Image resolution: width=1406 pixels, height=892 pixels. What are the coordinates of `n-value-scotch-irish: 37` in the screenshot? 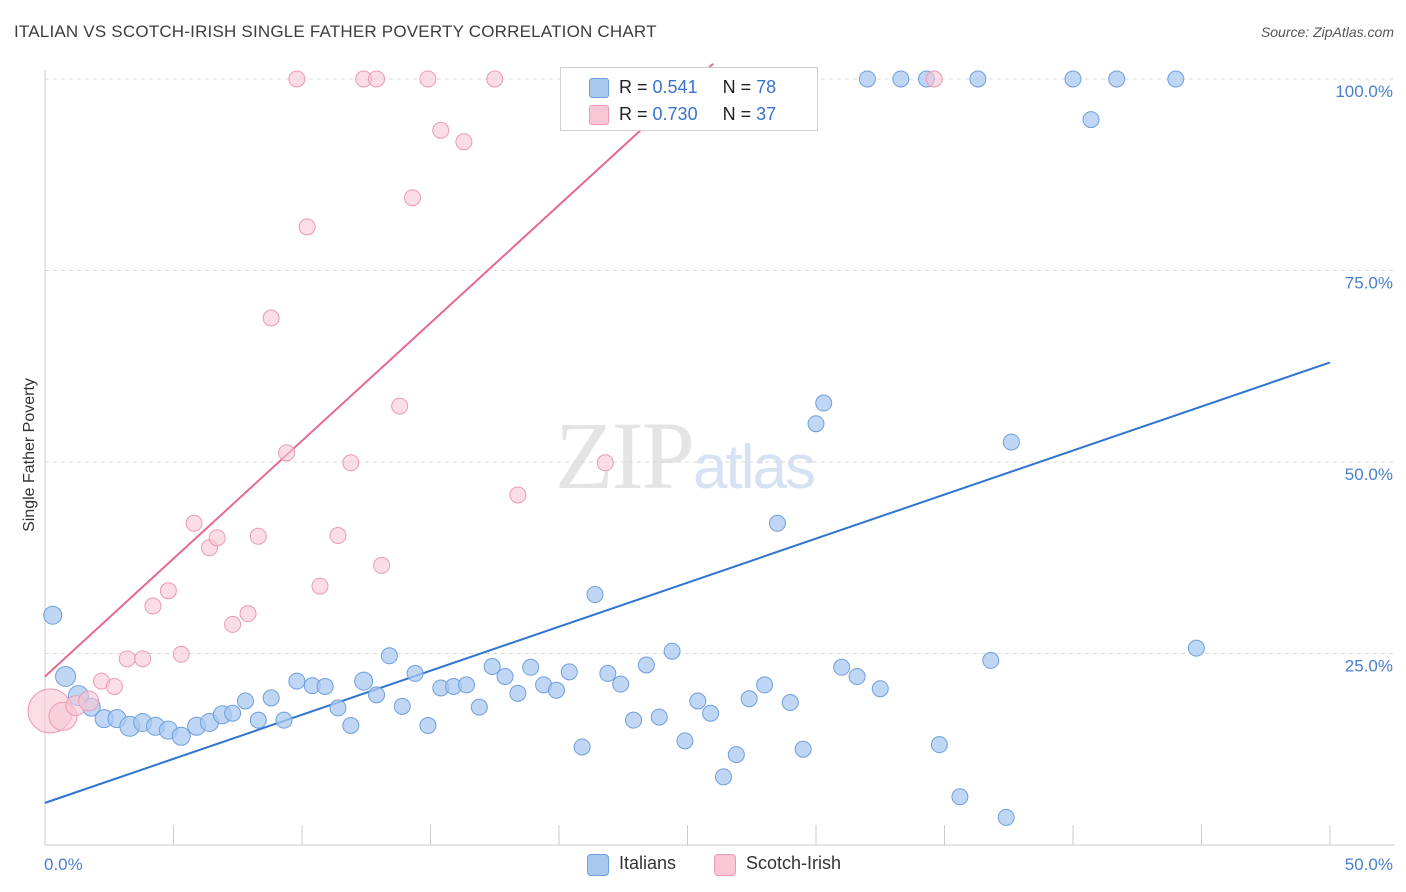 It's located at (766, 114).